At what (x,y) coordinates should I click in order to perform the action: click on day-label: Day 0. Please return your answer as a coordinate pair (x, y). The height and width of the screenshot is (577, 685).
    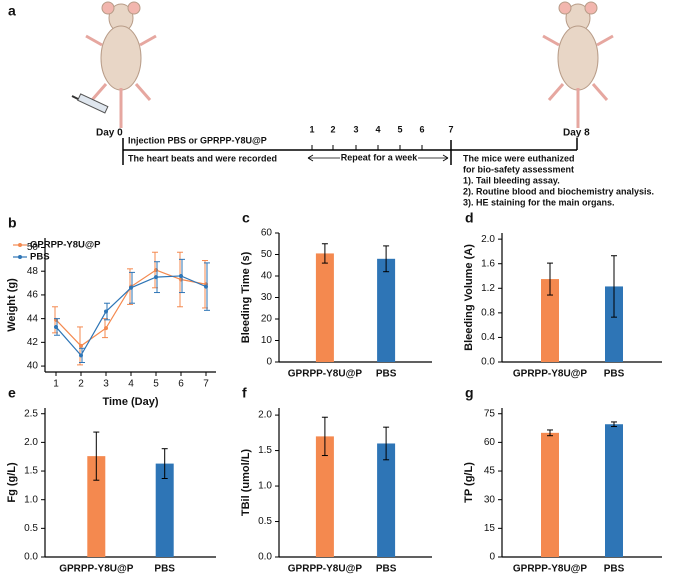
    Looking at the image, I should click on (109, 133).